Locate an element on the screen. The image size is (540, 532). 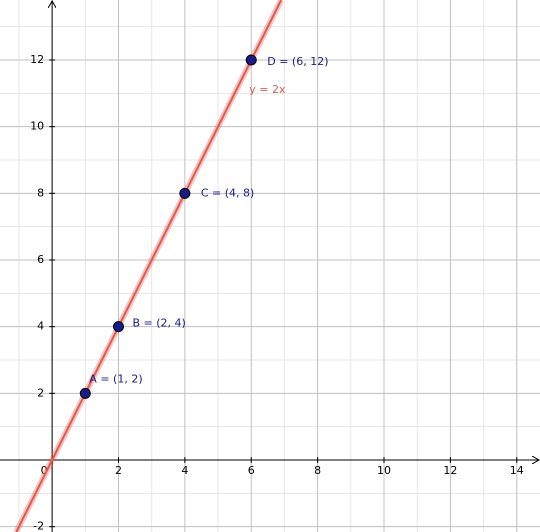
y-tick-label: -2 is located at coordinates (38, 526).